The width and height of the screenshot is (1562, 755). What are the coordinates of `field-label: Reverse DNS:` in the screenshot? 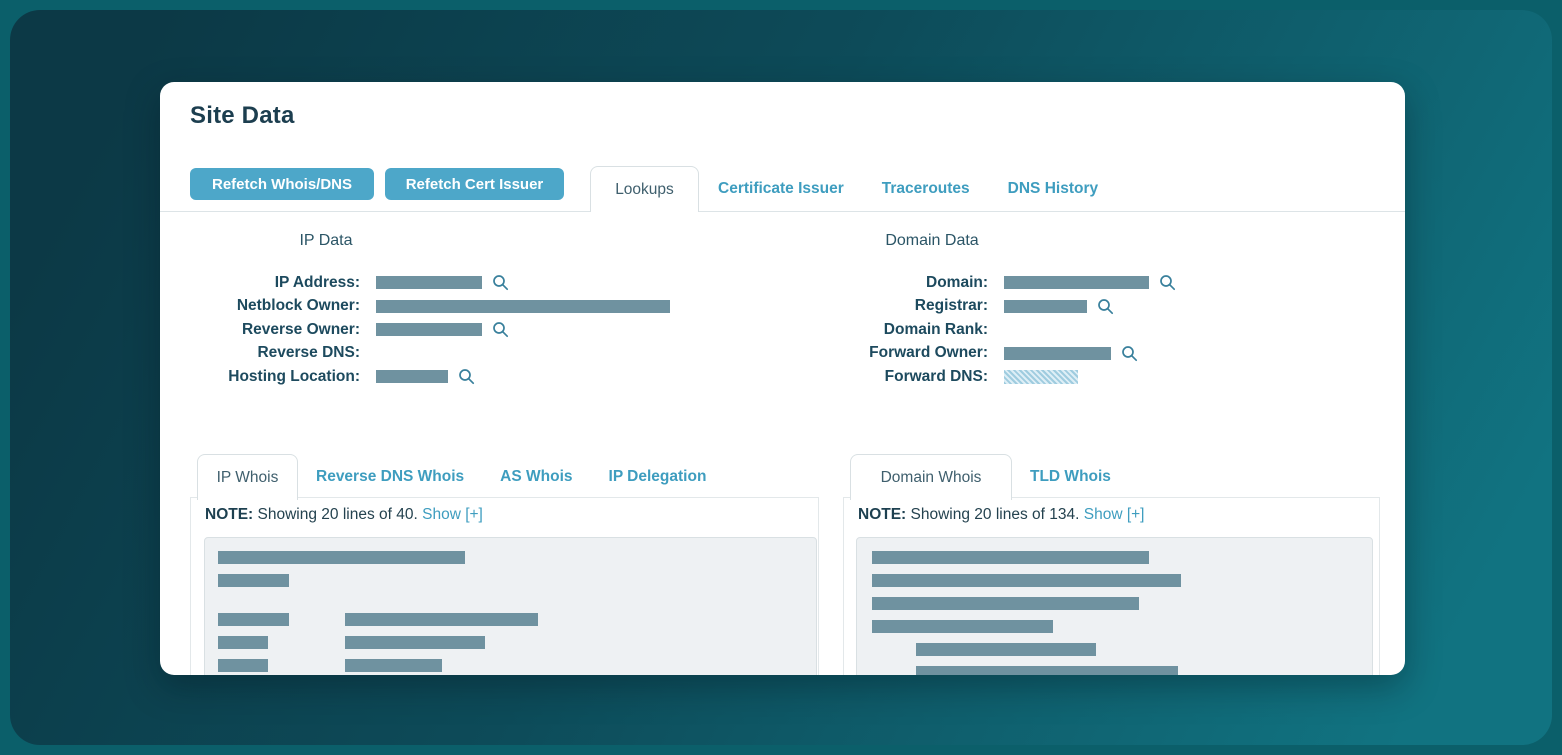 It's located at (308, 353).